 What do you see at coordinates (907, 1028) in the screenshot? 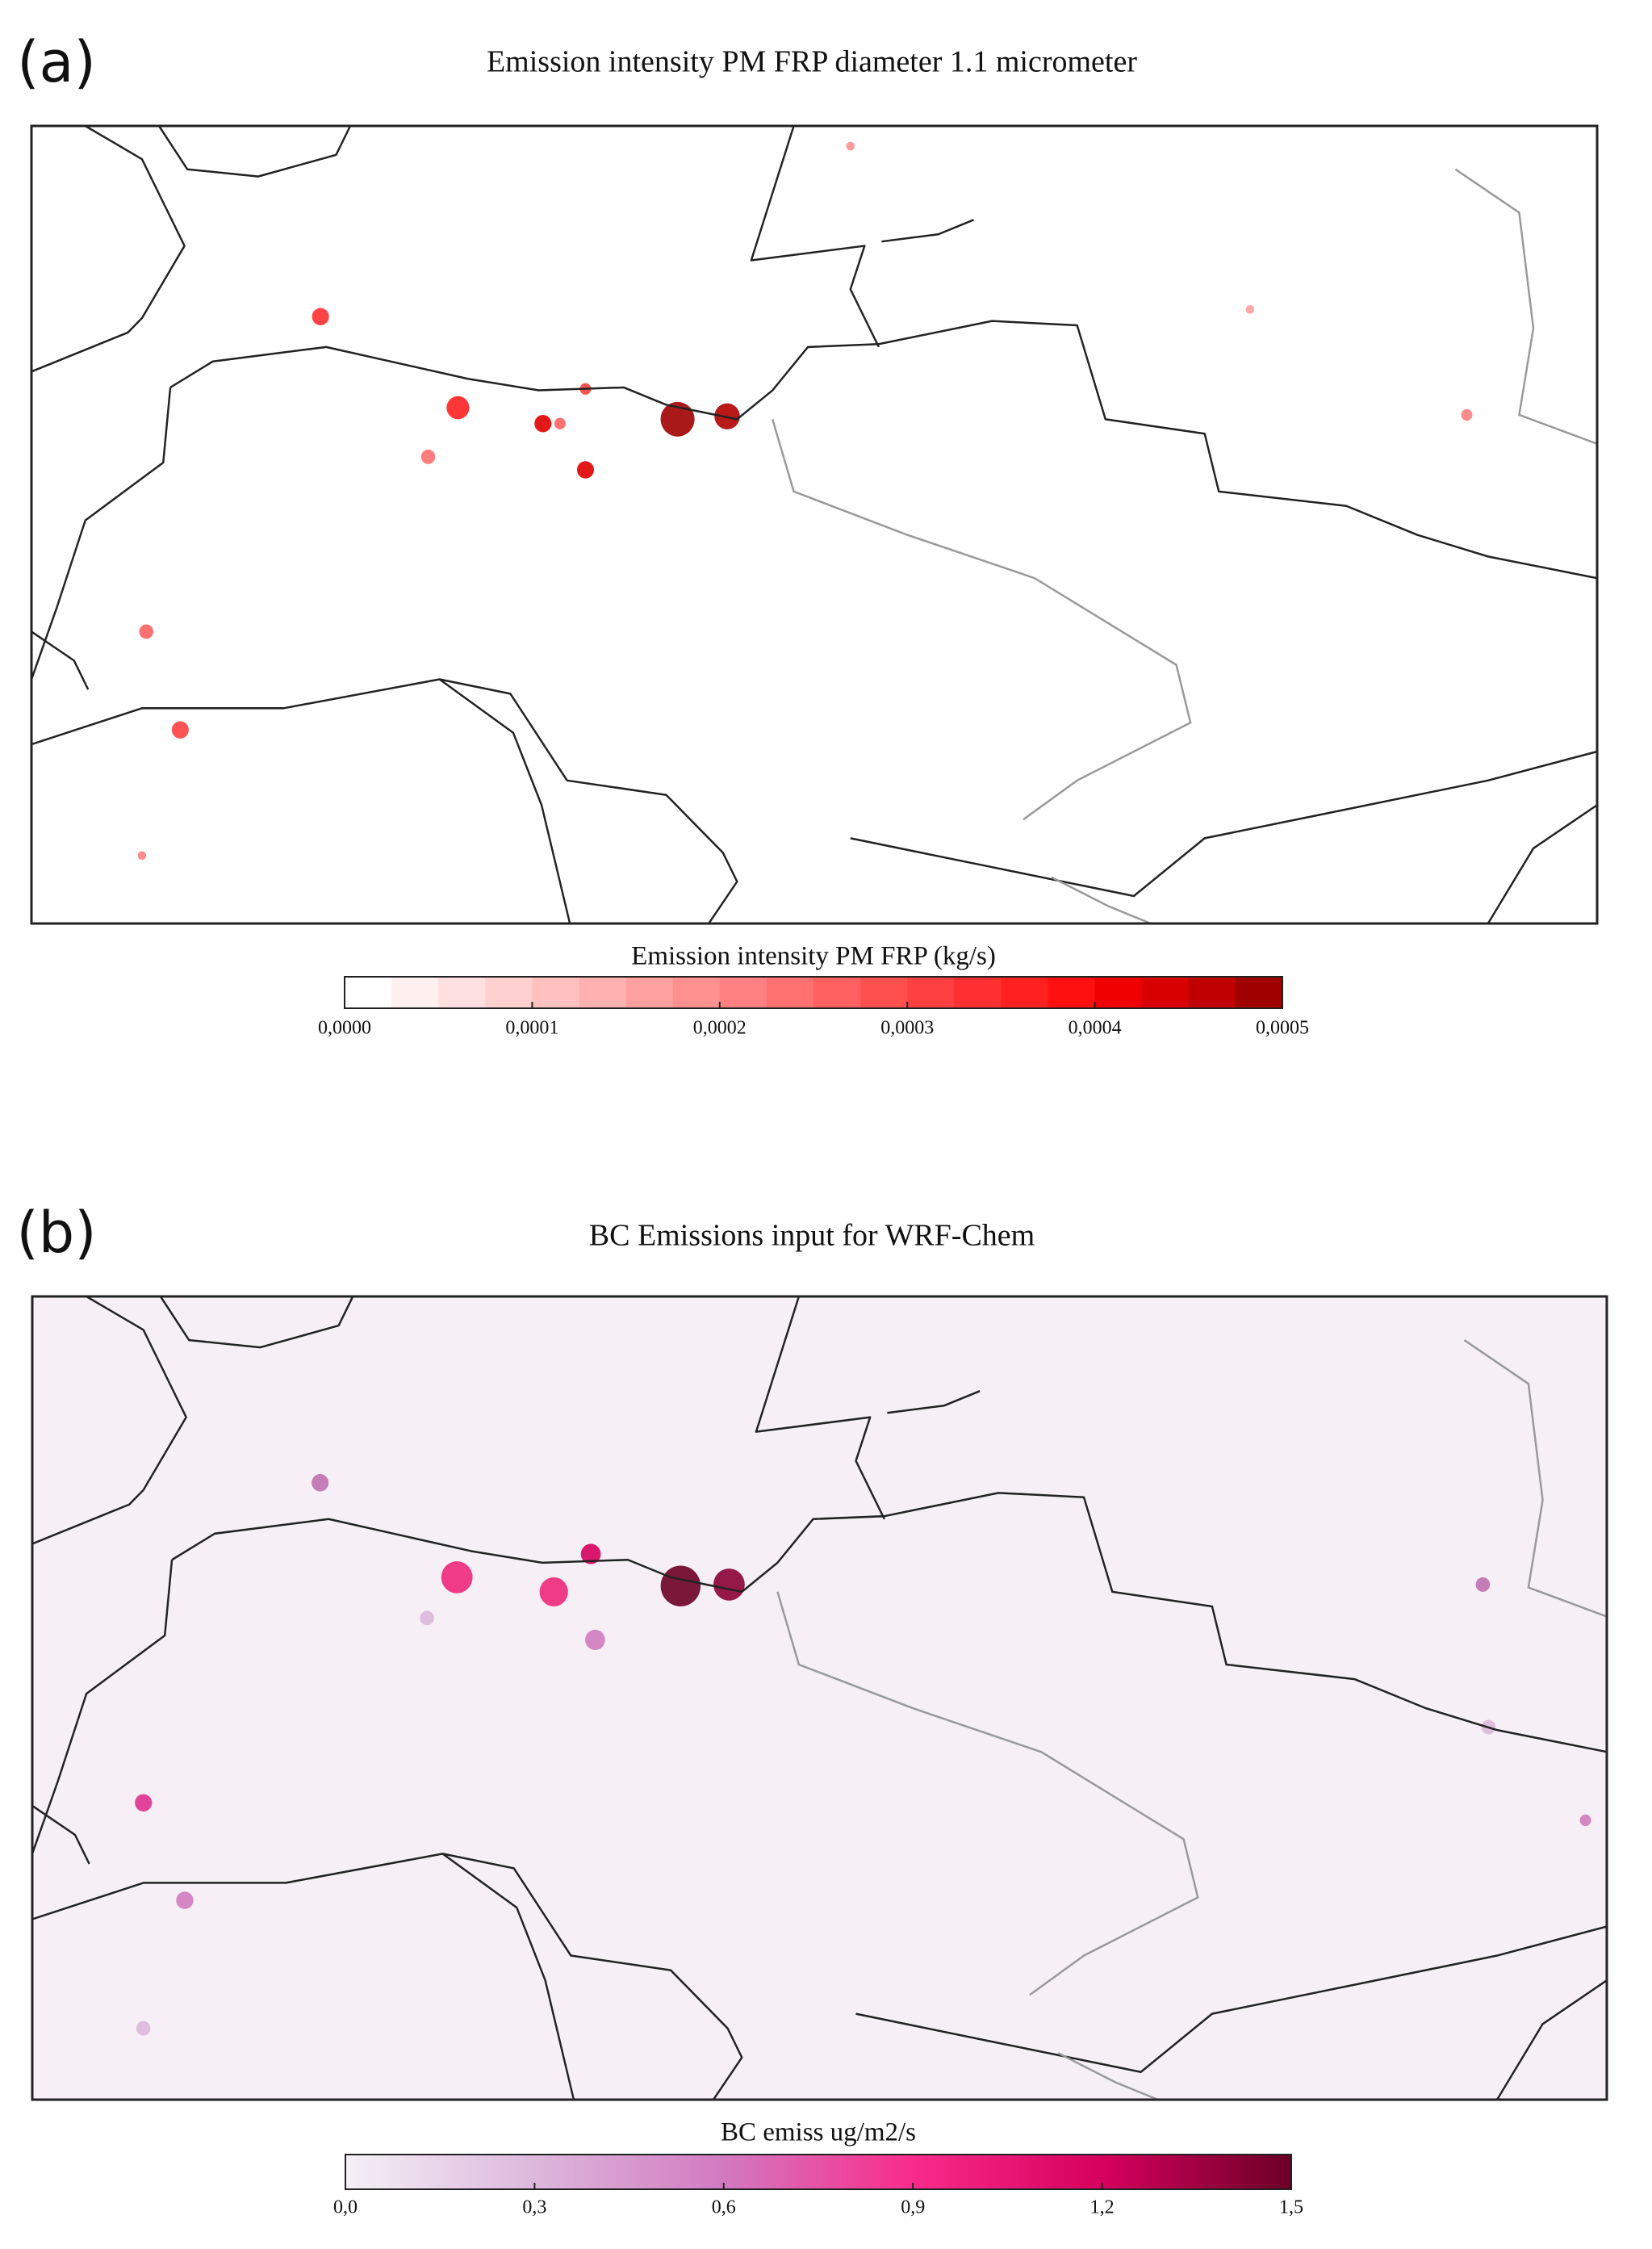
I see `colorbar-tick-label: 0,0003` at bounding box center [907, 1028].